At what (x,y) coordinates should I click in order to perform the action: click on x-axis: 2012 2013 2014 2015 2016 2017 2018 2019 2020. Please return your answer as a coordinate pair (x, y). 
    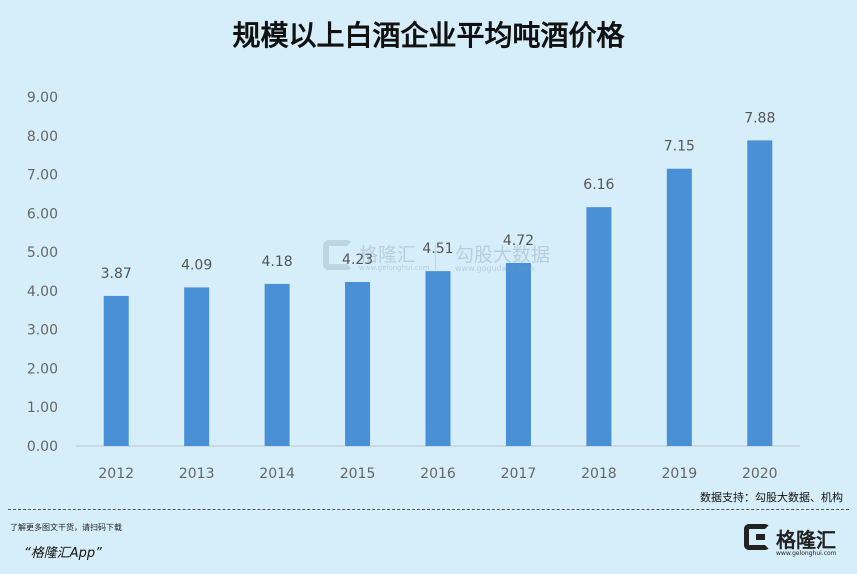
    Looking at the image, I should click on (438, 463).